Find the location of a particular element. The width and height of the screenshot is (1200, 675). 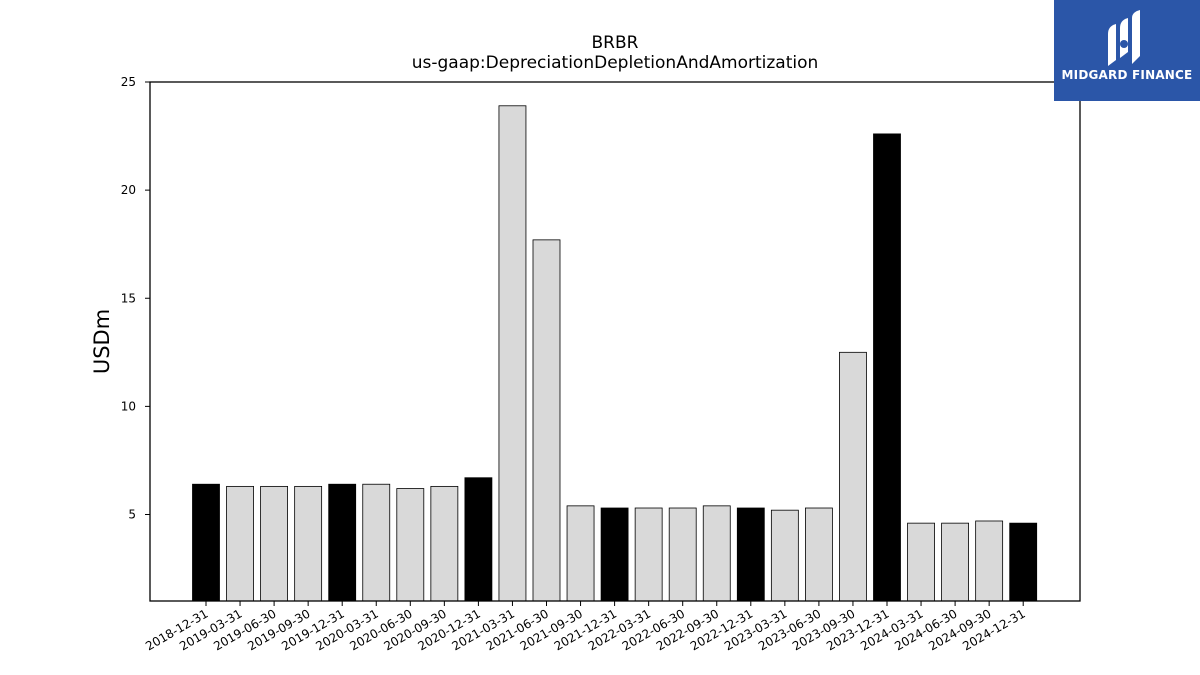

y-axis-label: USDm is located at coordinates (102, 341).